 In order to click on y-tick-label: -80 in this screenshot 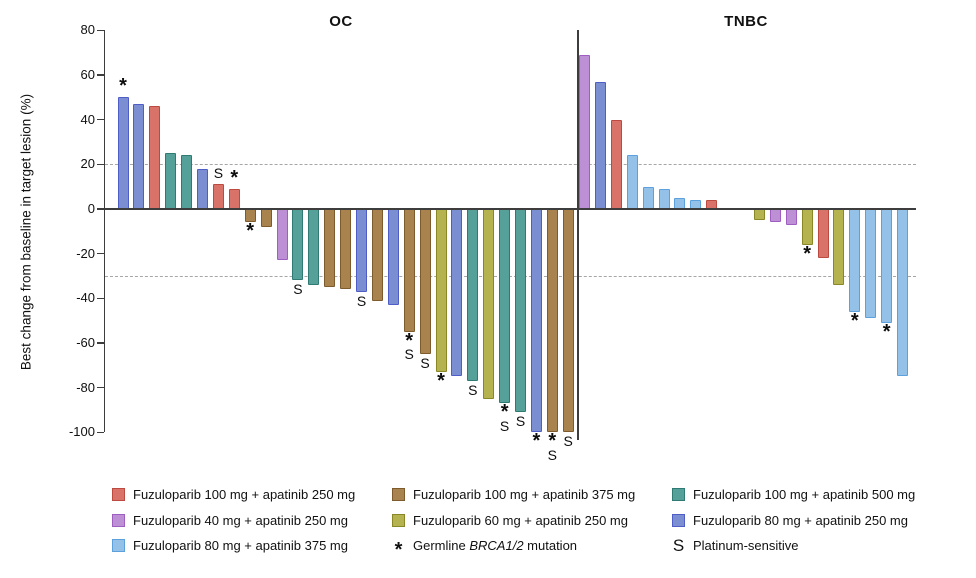, I will do `click(85, 387)`.